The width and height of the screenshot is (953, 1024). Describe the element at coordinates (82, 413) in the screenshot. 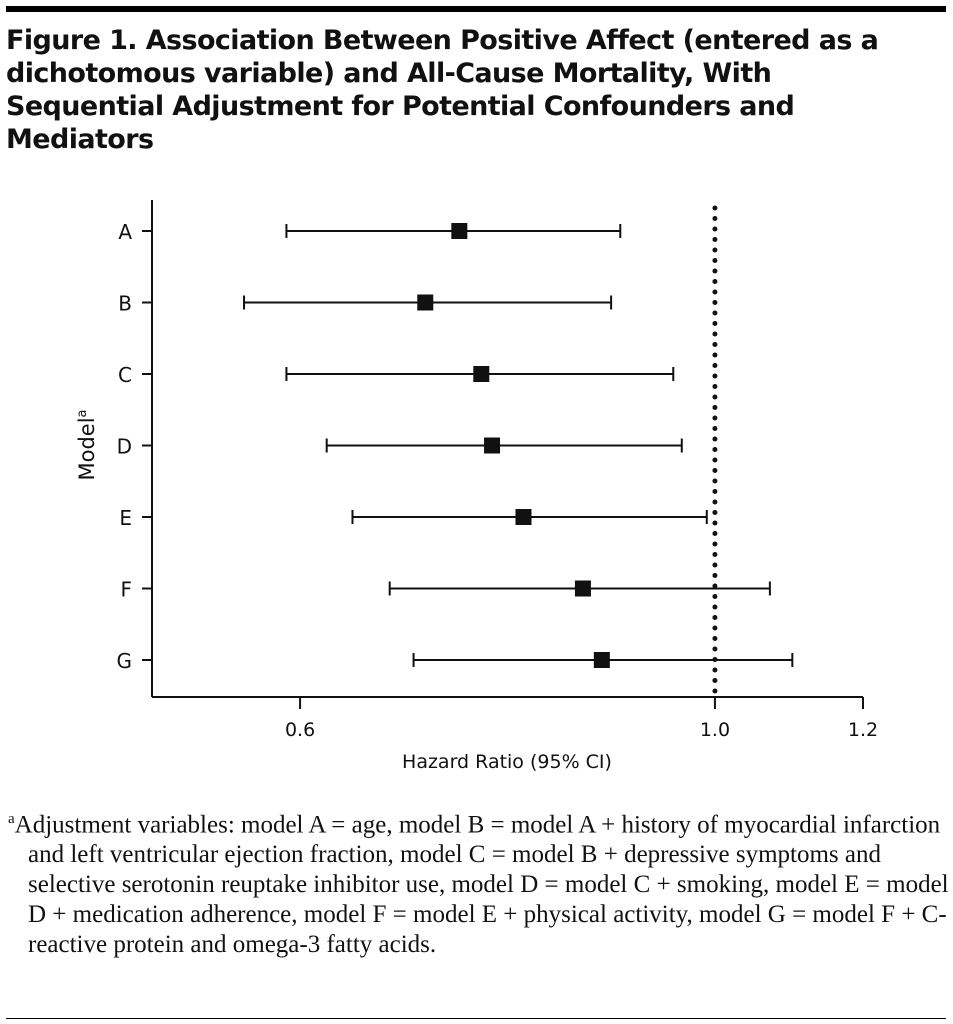

I see `y-axis-label-superscript: a` at that location.